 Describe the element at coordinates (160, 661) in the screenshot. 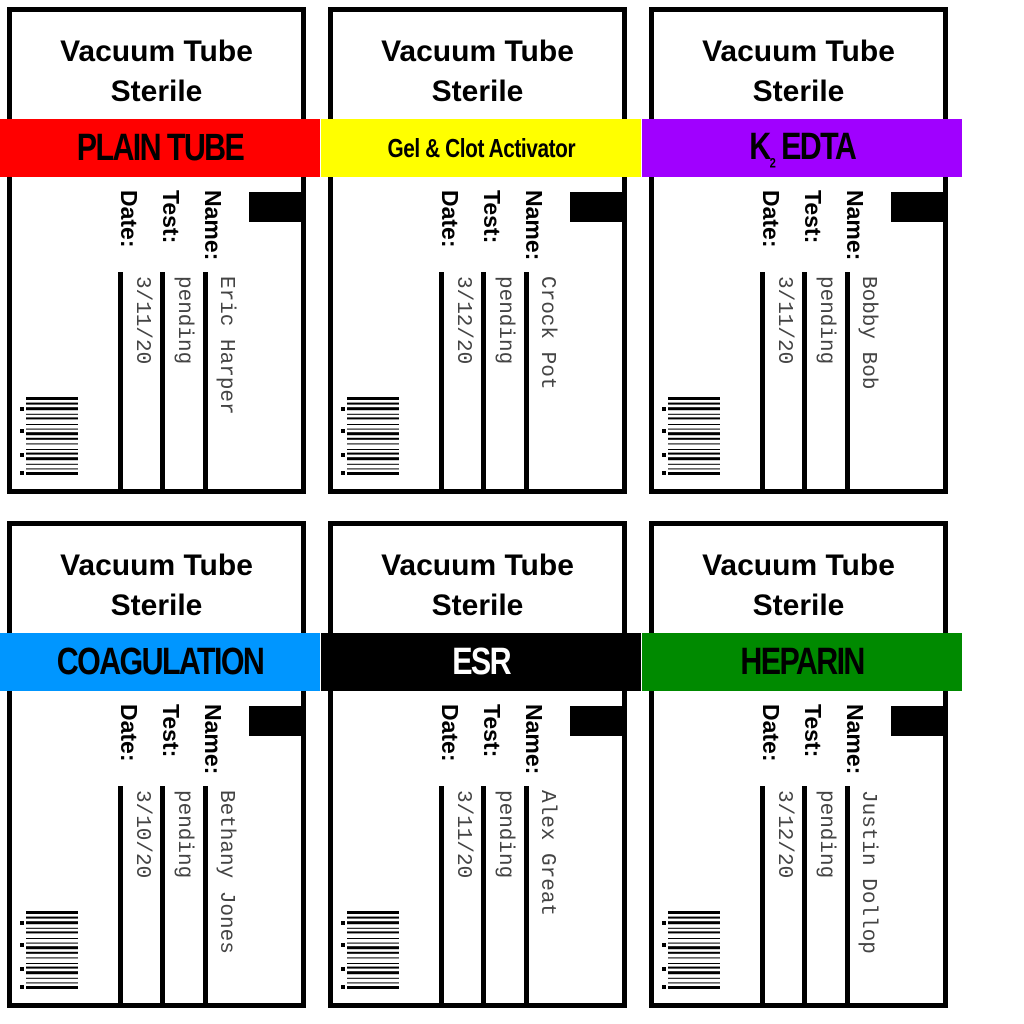

I see `tube-type-text: COAGULATION` at that location.